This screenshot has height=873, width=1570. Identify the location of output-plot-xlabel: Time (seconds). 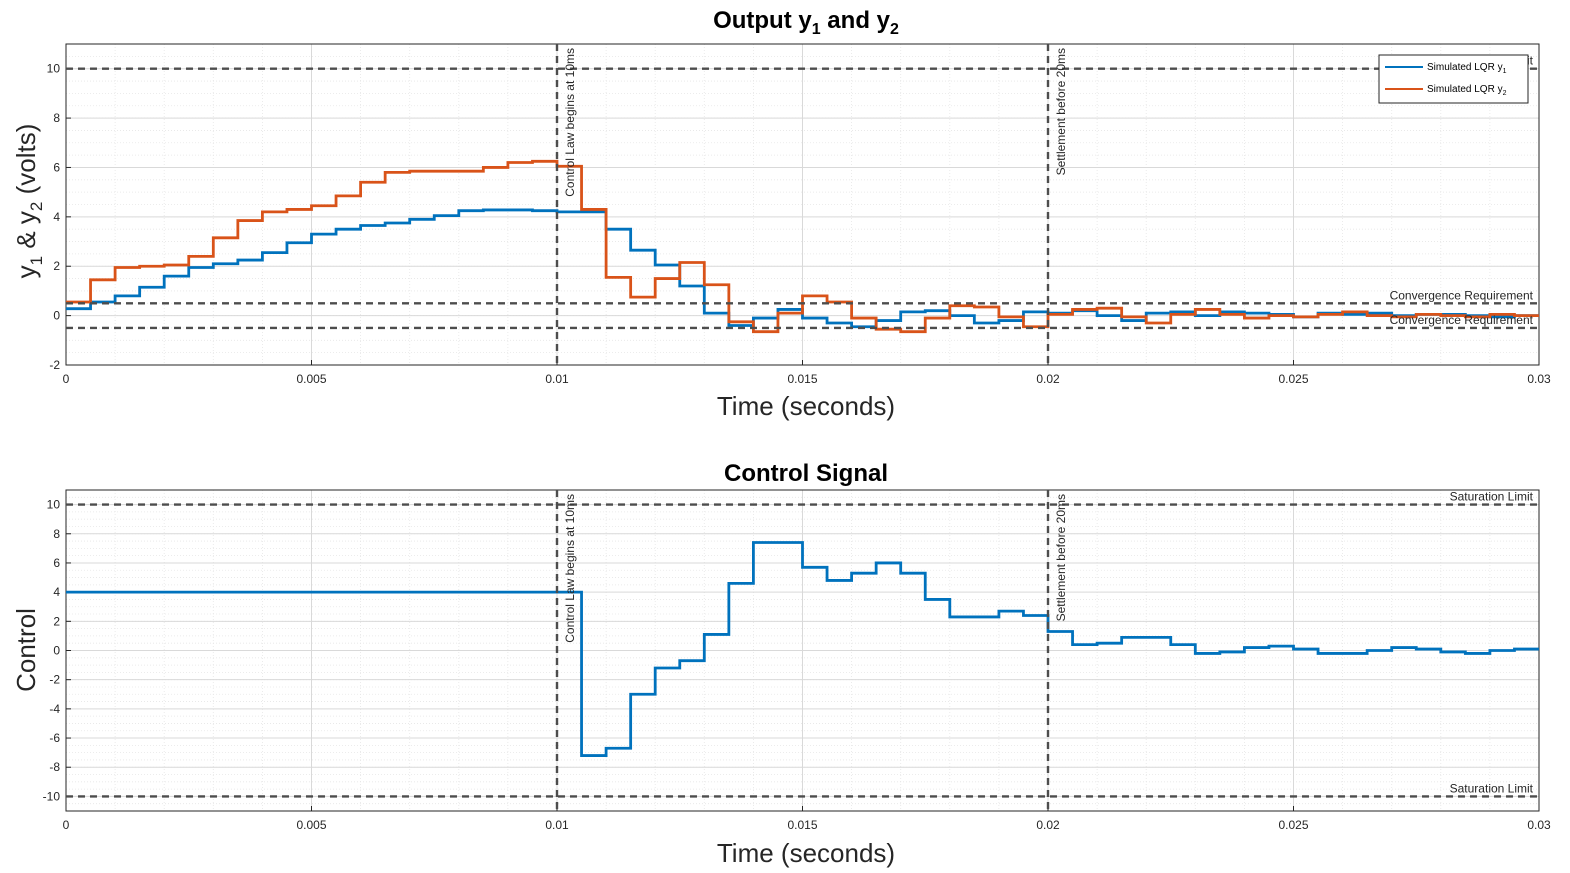
(806, 406).